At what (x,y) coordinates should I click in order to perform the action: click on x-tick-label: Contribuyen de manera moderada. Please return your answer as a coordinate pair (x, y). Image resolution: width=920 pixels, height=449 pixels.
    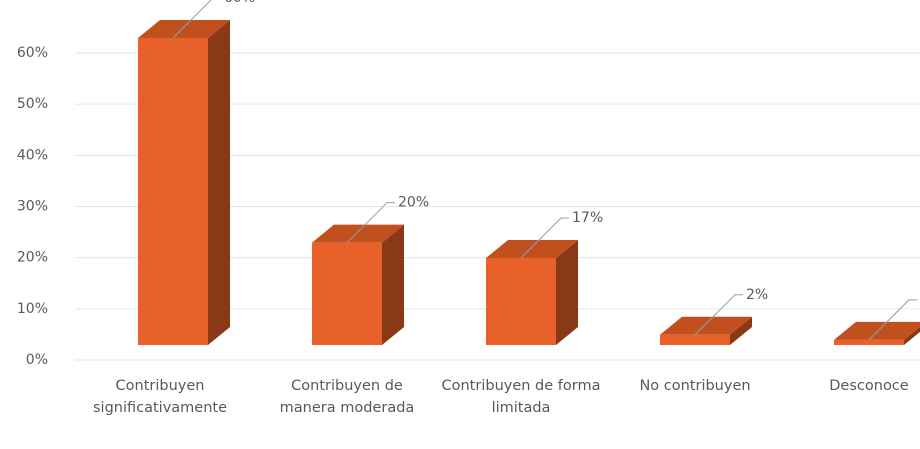
    Looking at the image, I should click on (347, 397).